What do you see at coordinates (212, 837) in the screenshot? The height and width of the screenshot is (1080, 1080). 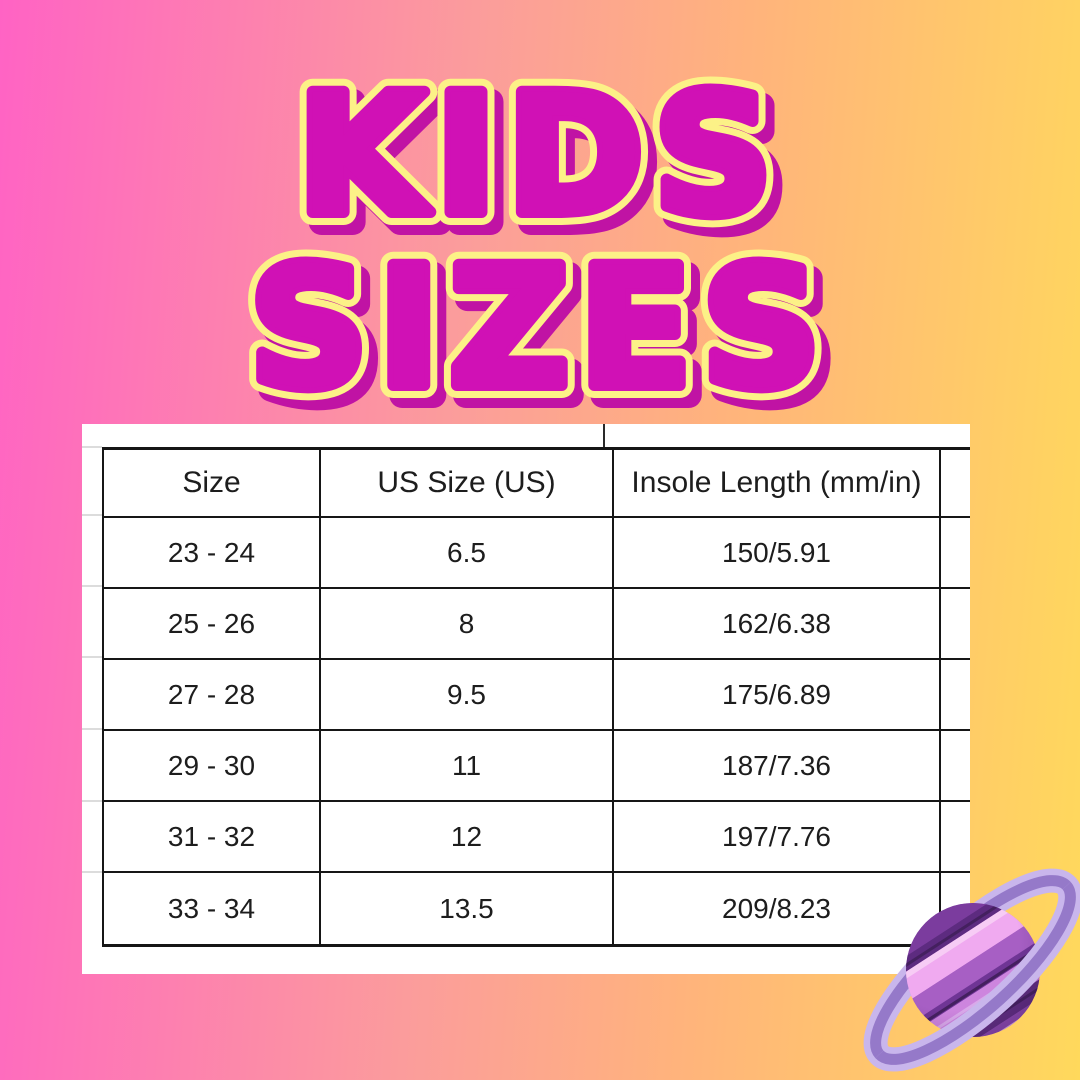 I see `table-cell-size: 31 - 32` at bounding box center [212, 837].